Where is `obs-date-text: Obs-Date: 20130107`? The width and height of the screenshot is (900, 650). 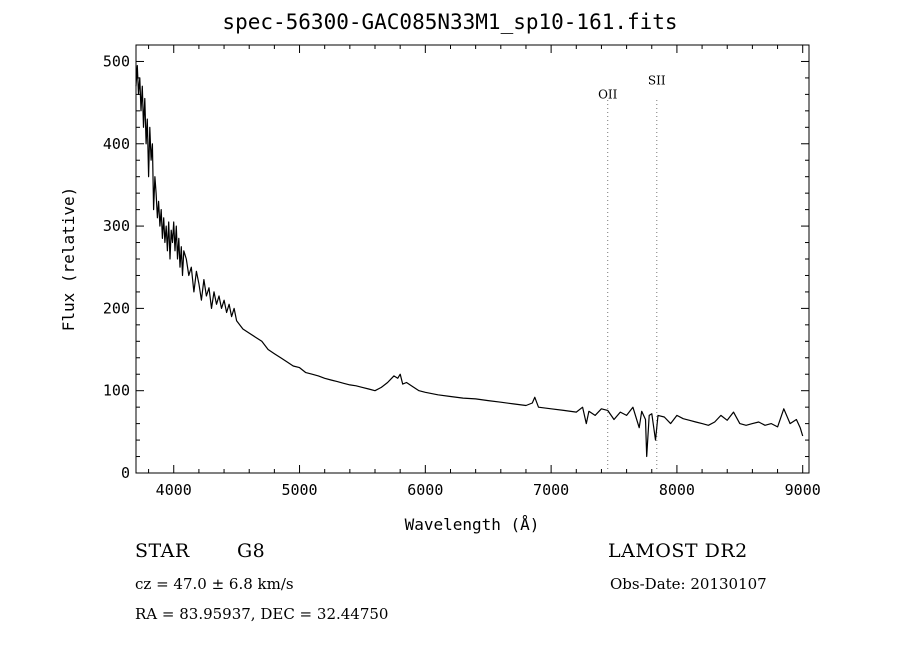
obs-date-text: Obs-Date: 20130107 is located at coordinates (688, 584).